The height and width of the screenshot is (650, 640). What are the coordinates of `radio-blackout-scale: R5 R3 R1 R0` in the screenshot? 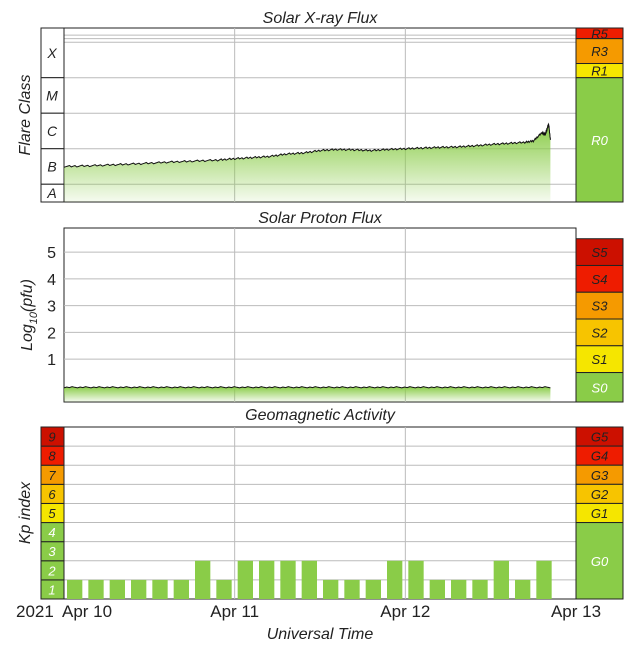 It's located at (599, 114).